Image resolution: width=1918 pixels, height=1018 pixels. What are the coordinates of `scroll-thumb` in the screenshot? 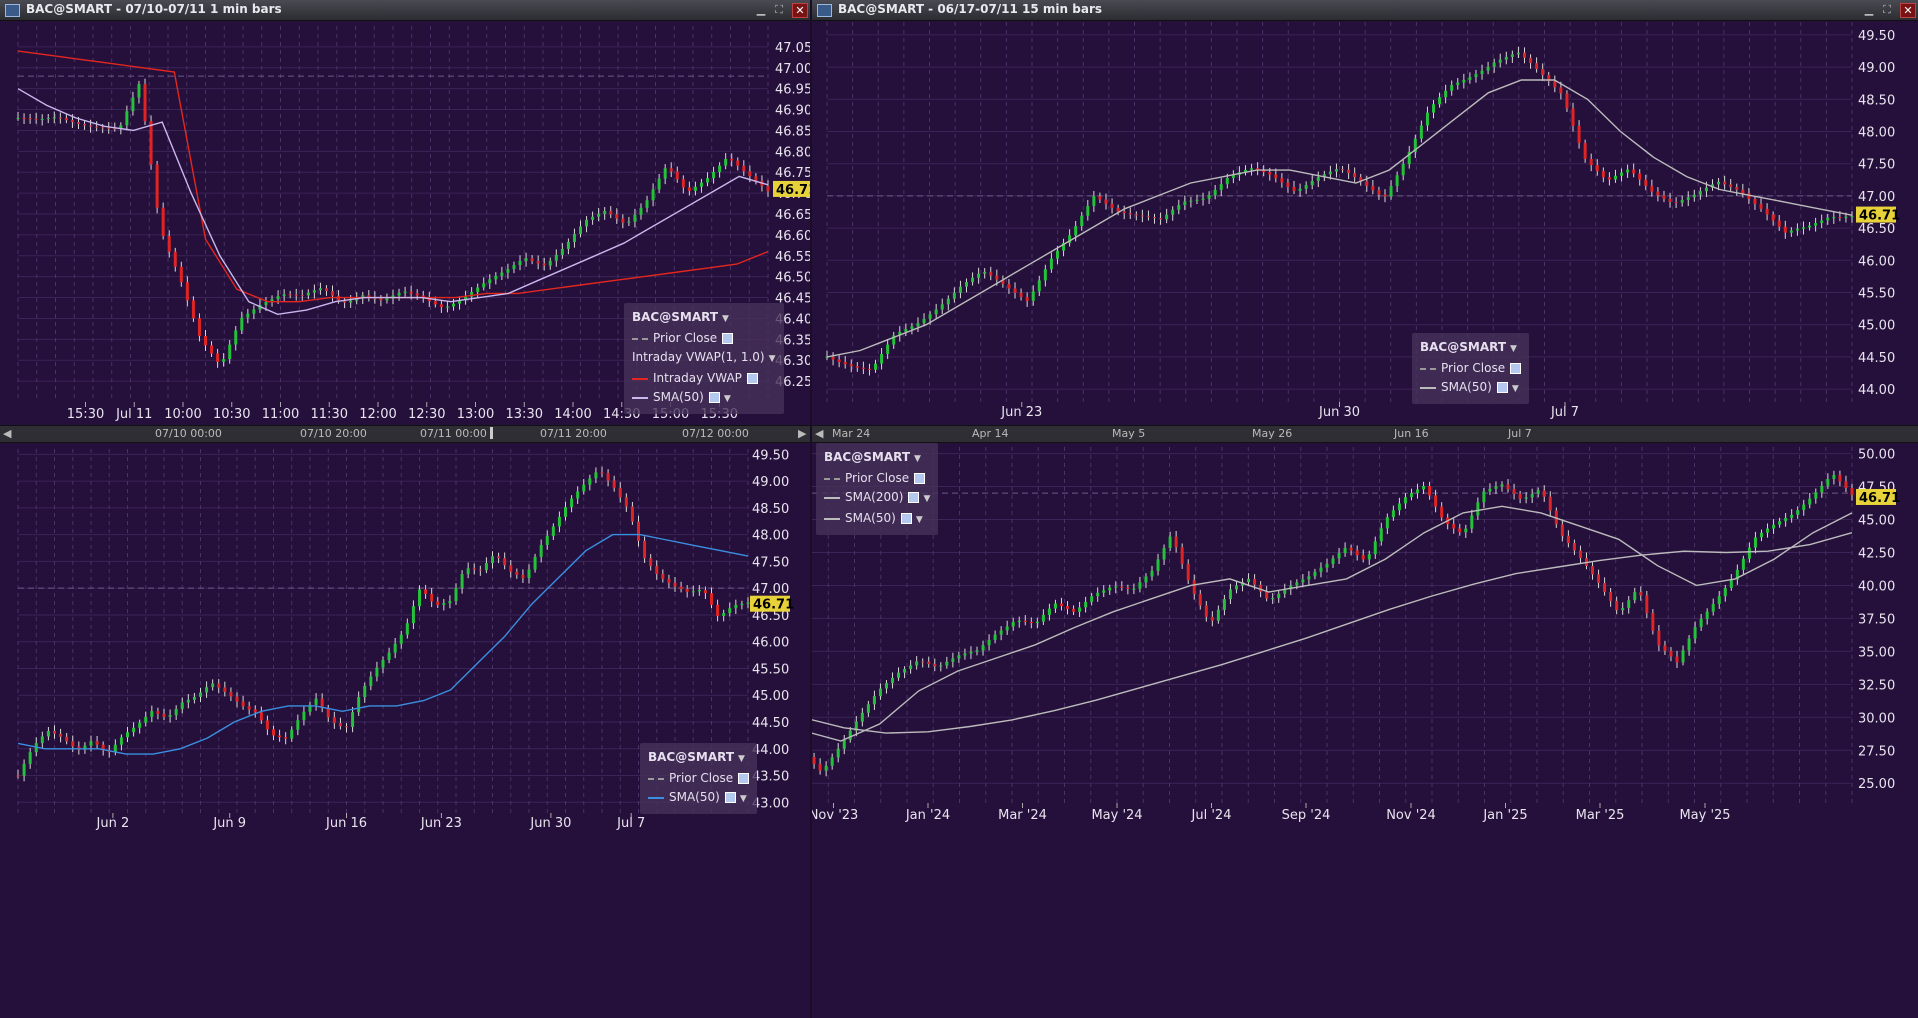 It's located at (491, 433).